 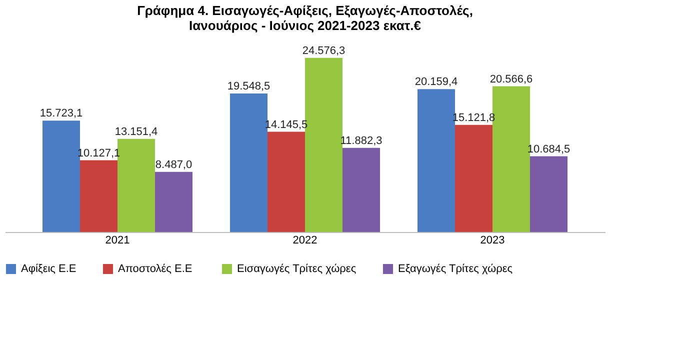 What do you see at coordinates (296, 269) in the screenshot?
I see `legend-label: Εισαγωγές Τρίτες χώρες` at bounding box center [296, 269].